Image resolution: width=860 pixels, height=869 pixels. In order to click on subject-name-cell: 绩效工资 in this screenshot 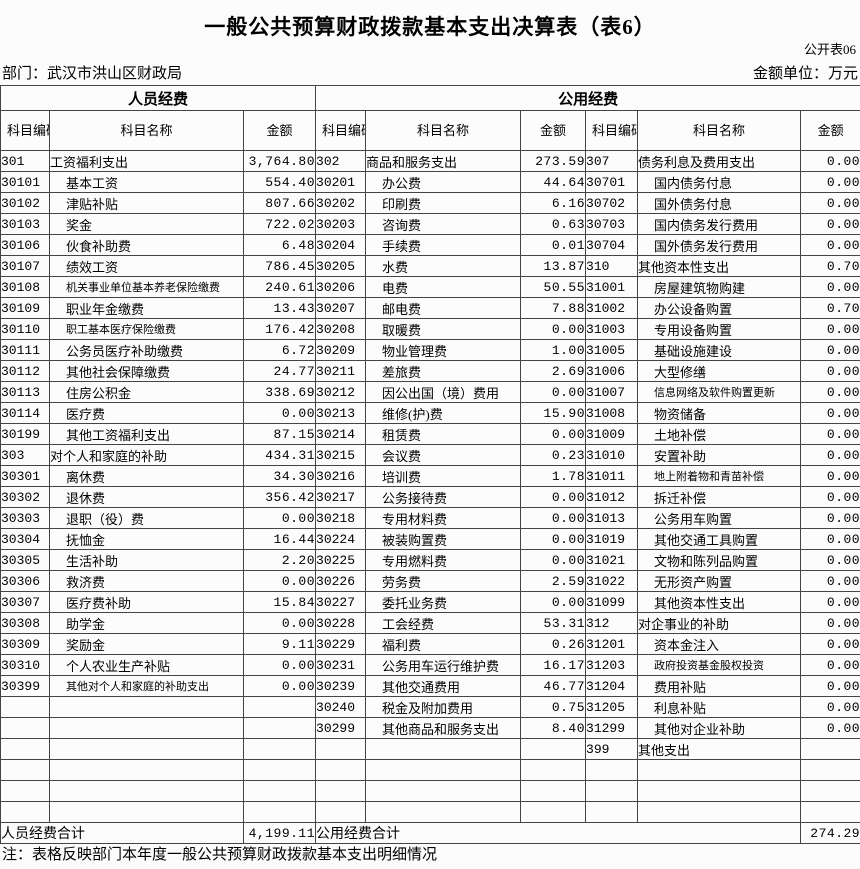, I will do `click(146, 266)`.